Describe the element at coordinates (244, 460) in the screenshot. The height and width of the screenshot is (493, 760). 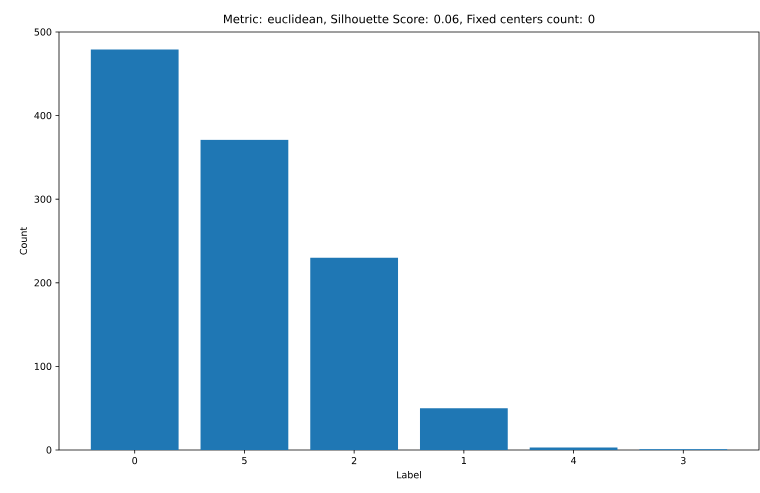
I see `x-tick-label: 5` at that location.